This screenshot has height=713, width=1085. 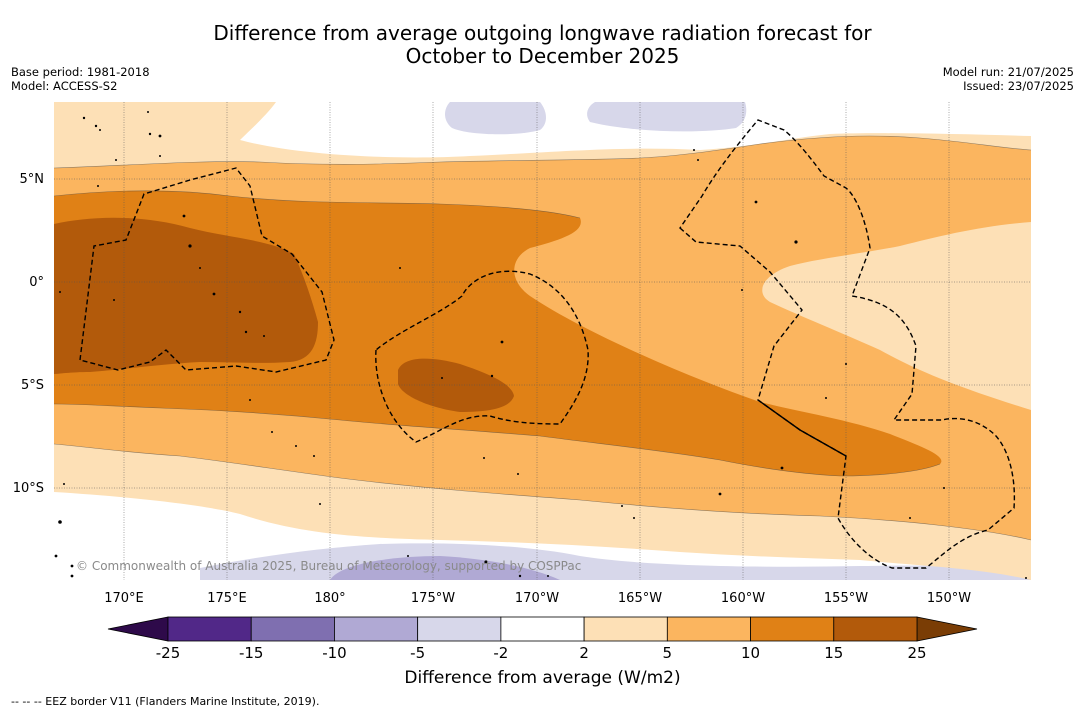 What do you see at coordinates (833, 653) in the screenshot?
I see `colorbar-tick-label: 15` at bounding box center [833, 653].